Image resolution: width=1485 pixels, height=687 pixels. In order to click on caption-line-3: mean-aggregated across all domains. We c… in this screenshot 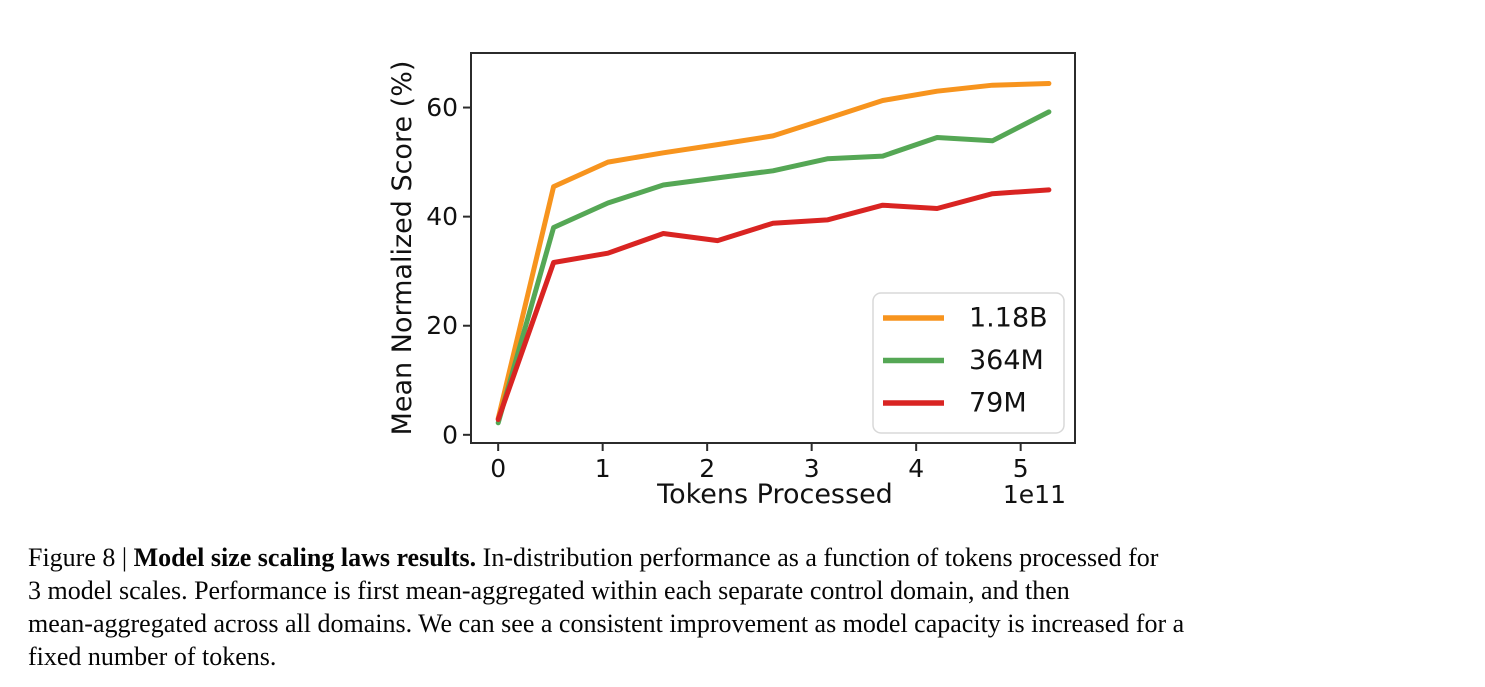, I will do `click(606, 623)`.